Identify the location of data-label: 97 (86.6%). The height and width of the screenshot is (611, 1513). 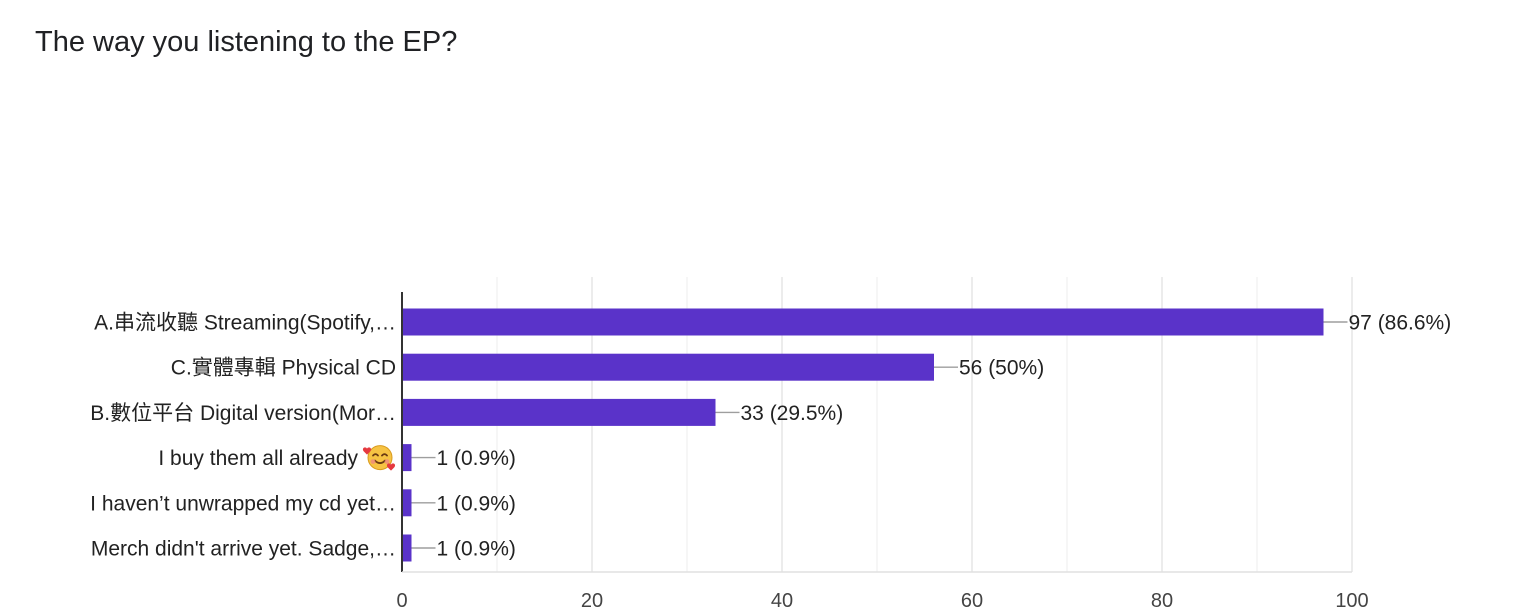
(1400, 323).